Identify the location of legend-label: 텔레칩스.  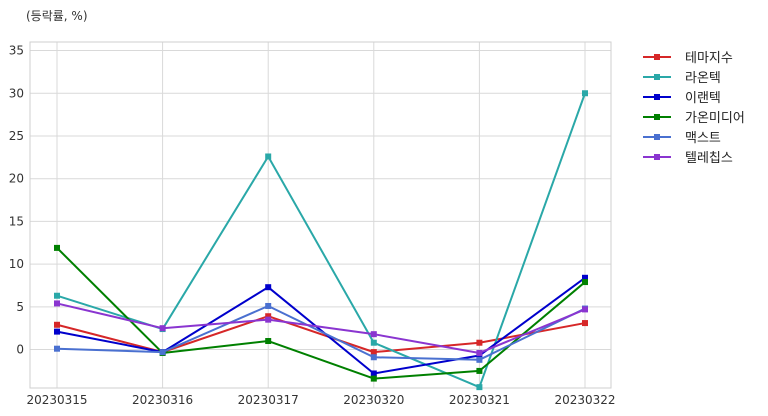
(709, 158).